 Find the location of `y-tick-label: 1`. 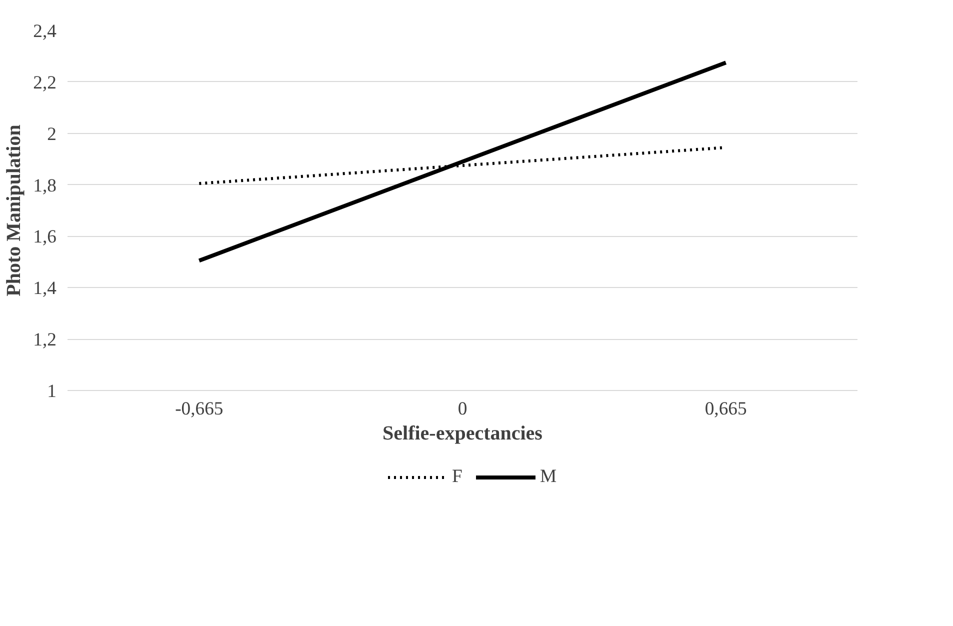

y-tick-label: 1 is located at coordinates (51, 391).